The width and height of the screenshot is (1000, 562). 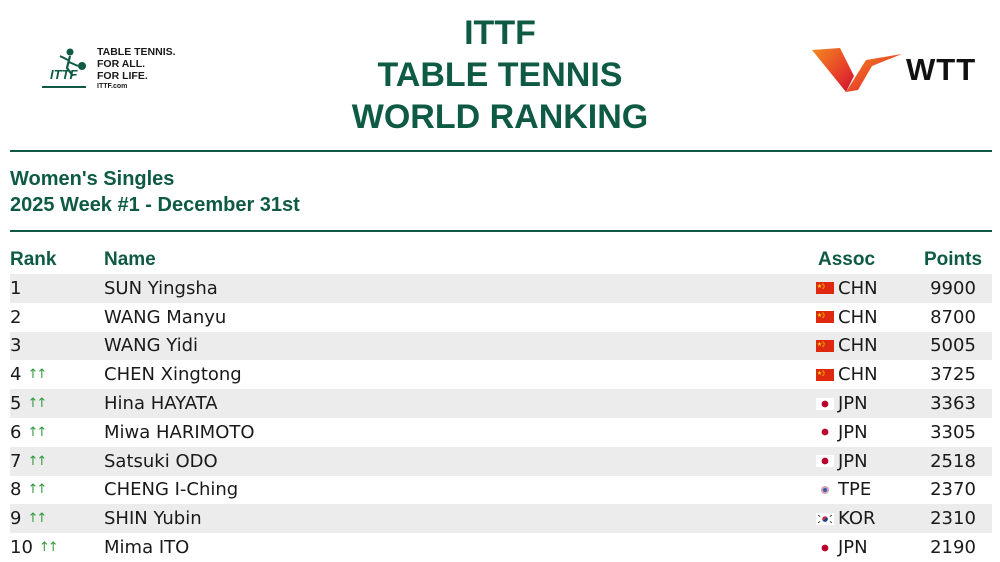 I want to click on rank-value: 10, so click(x=21, y=548).